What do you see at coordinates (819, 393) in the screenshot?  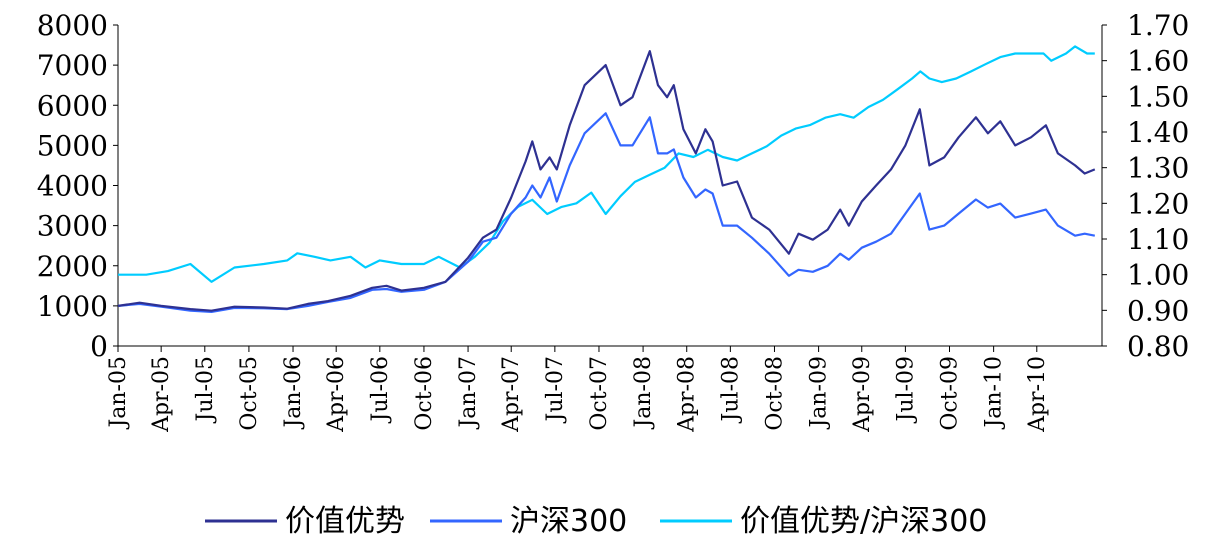 I see `x-tick-label: Jan-09` at bounding box center [819, 393].